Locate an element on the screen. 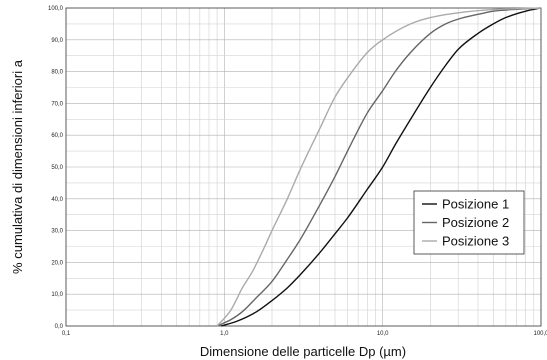 The width and height of the screenshot is (547, 360). x-tick-label: 100,0 is located at coordinates (540, 334).